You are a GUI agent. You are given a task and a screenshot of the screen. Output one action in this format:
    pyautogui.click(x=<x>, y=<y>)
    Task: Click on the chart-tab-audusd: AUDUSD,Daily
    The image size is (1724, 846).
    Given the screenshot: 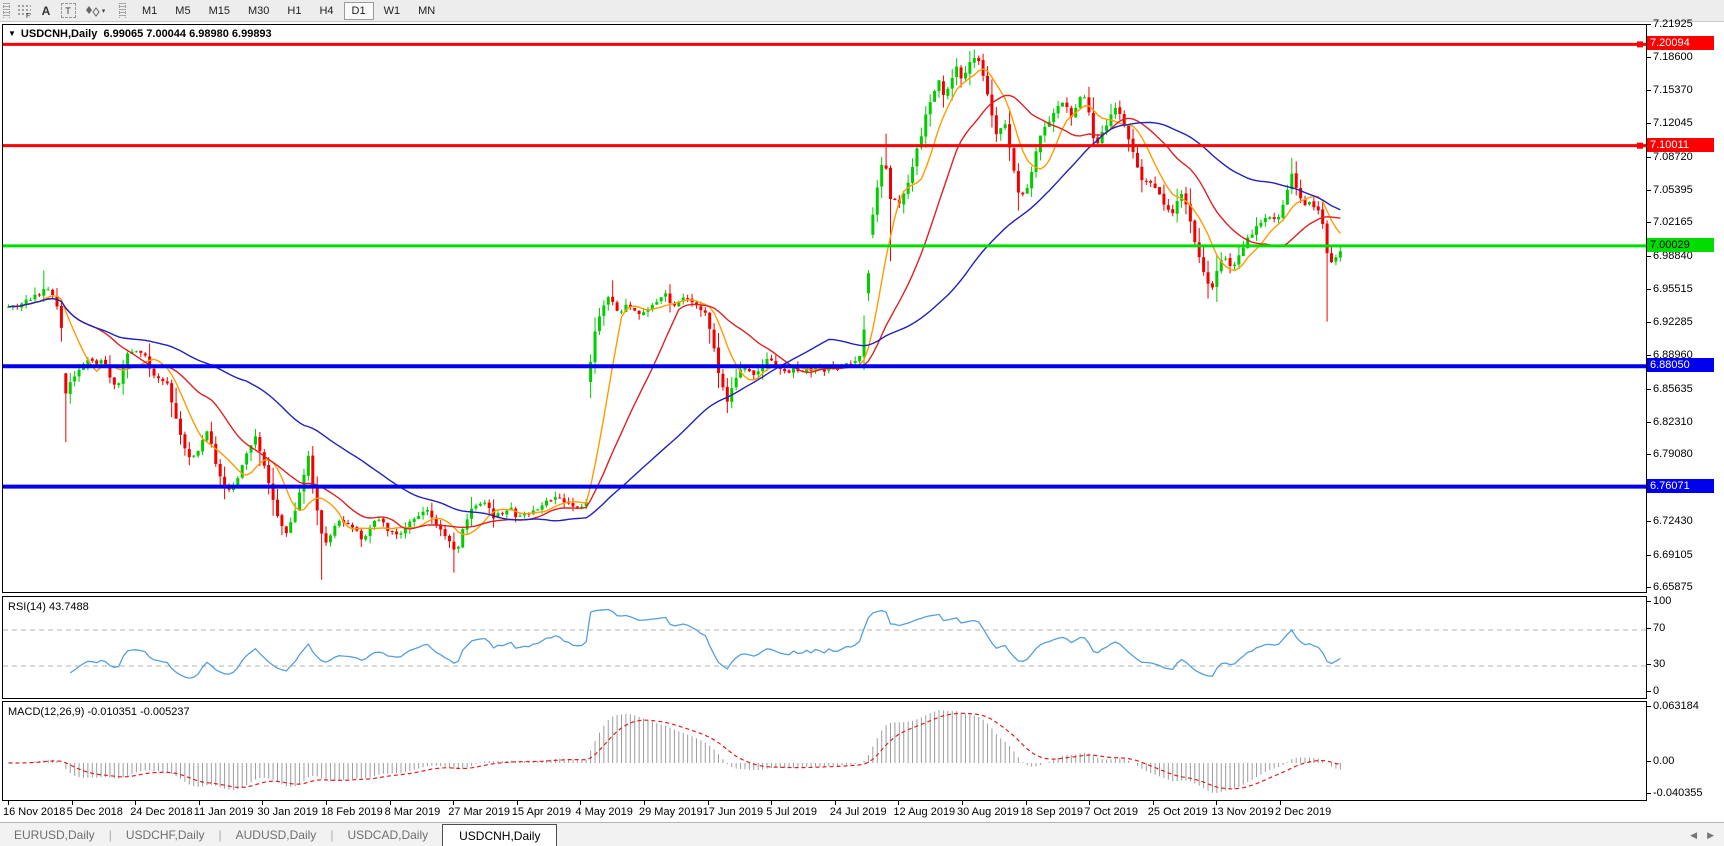 What is the action you would take?
    pyautogui.click(x=276, y=835)
    